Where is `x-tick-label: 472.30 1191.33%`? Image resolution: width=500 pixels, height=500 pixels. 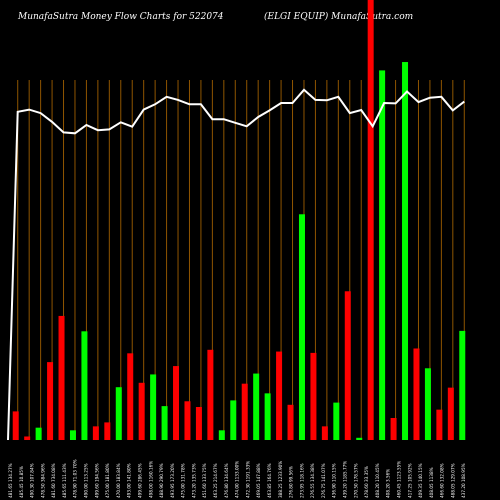
x-tick-label: 472.30 1191.33% is located at coordinates (247, 479).